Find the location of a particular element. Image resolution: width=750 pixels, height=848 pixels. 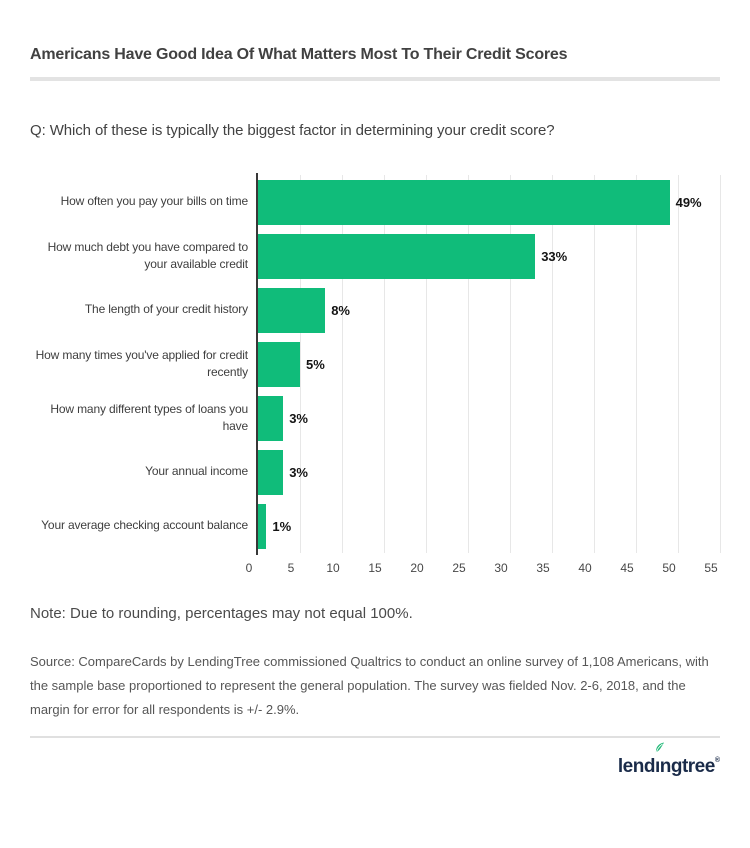

title-divider is located at coordinates (375, 79).